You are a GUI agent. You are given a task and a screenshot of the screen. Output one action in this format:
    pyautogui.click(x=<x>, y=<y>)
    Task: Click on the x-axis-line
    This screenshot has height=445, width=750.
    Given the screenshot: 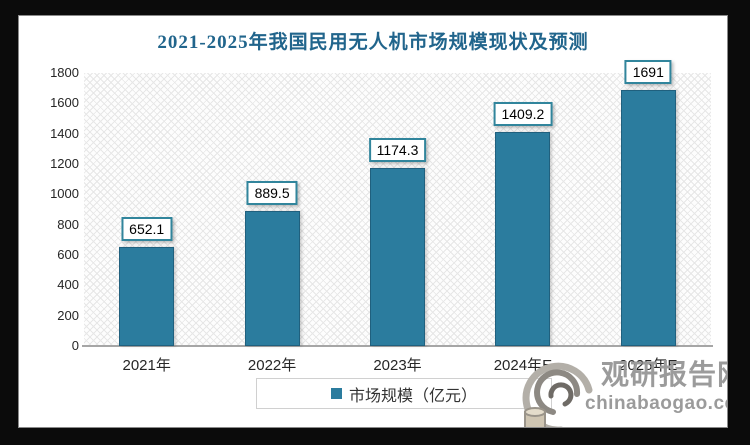 What is the action you would take?
    pyautogui.click(x=397, y=346)
    